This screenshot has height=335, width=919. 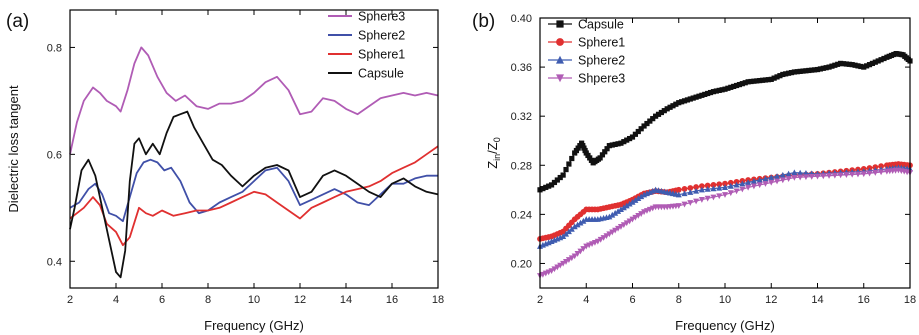 What do you see at coordinates (208, 300) in the screenshot?
I see `x-tick-label-a: 8` at bounding box center [208, 300].